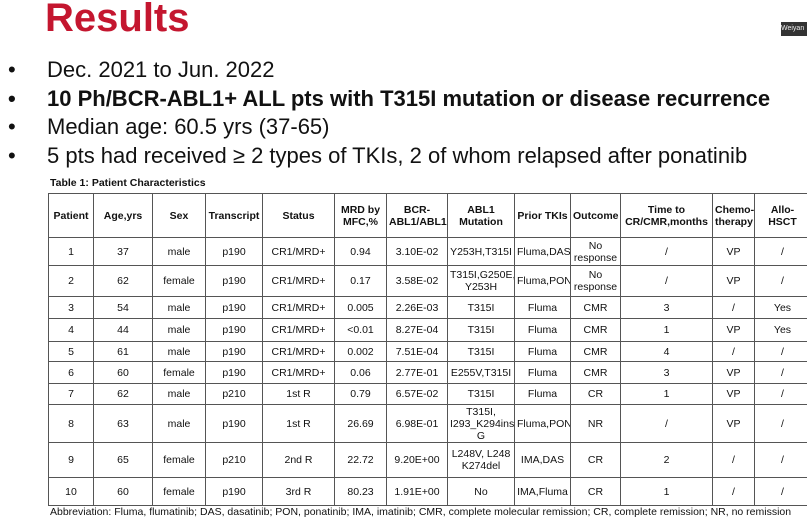 This screenshot has height=519, width=807. Describe the element at coordinates (417, 372) in the screenshot. I see `table-cell: 2.77E-01` at that location.